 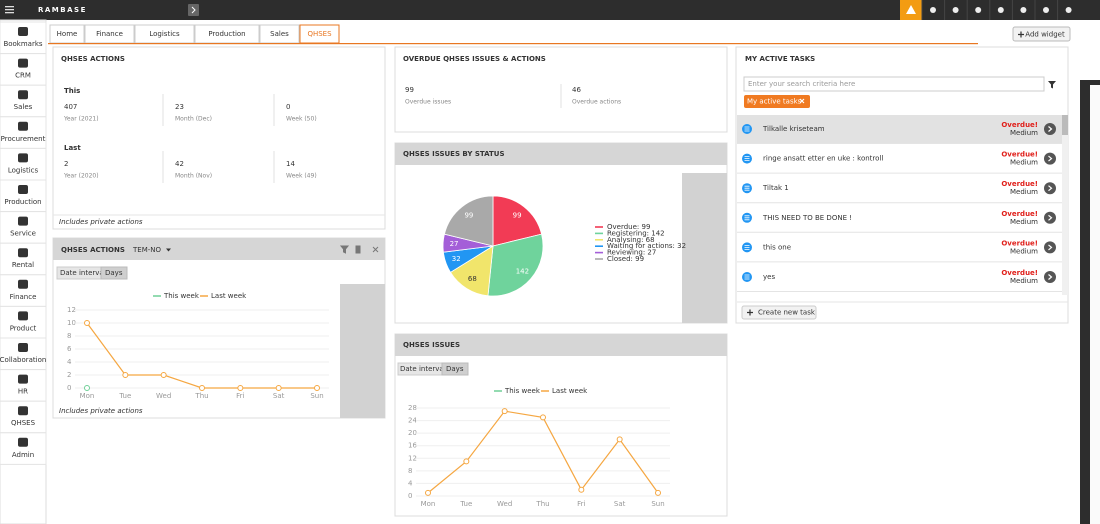 What do you see at coordinates (219, 328) in the screenshot?
I see `widget` at bounding box center [219, 328].